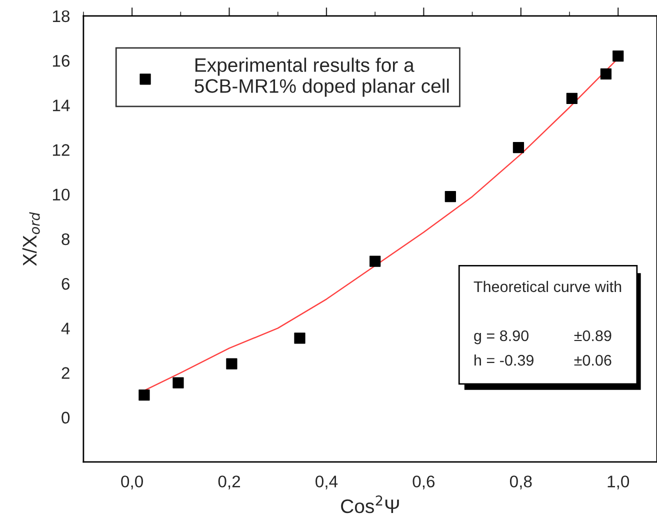 The height and width of the screenshot is (531, 657). Describe the element at coordinates (593, 336) in the screenshot. I see `annotation: ±0.89` at that location.